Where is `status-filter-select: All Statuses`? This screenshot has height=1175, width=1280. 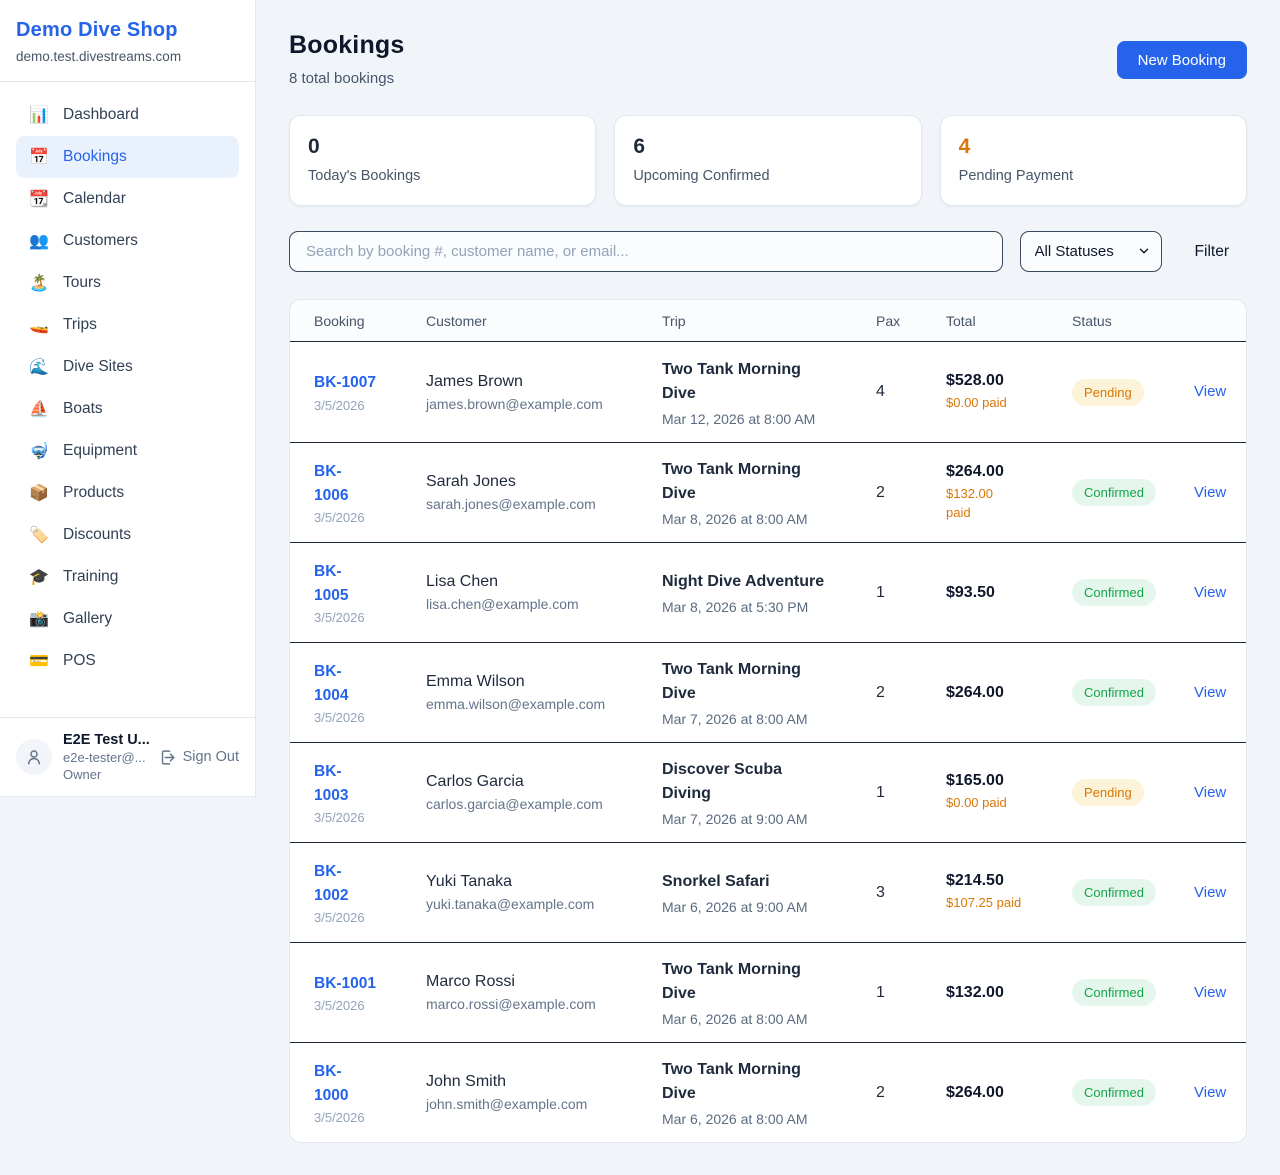
status-filter-select: All Statuses is located at coordinates (1090, 251).